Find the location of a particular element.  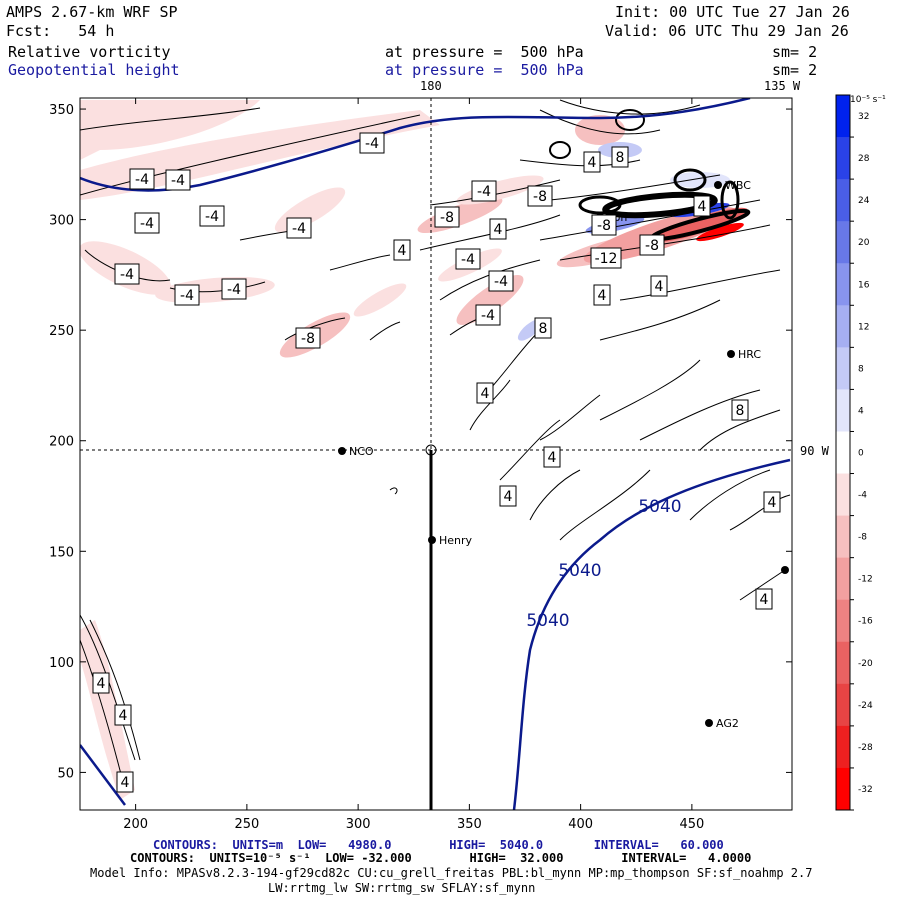

field2-level: at pressure = 500 hPa is located at coordinates (484, 70).